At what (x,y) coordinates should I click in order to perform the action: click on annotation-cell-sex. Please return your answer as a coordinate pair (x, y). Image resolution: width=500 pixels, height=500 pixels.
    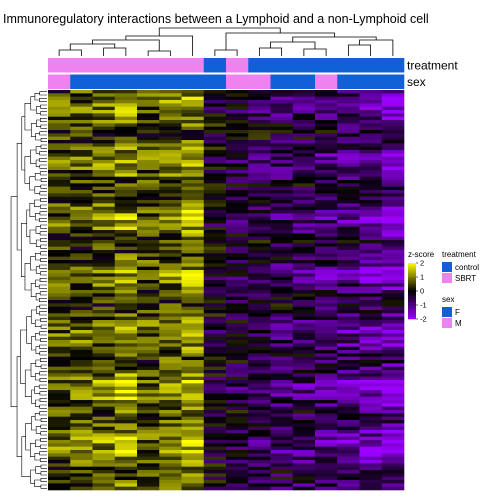
    Looking at the image, I should click on (393, 81).